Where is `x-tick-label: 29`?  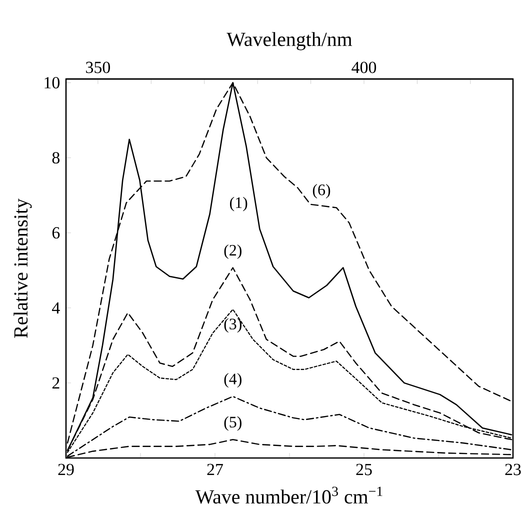
x-tick-label: 29 is located at coordinates (66, 470).